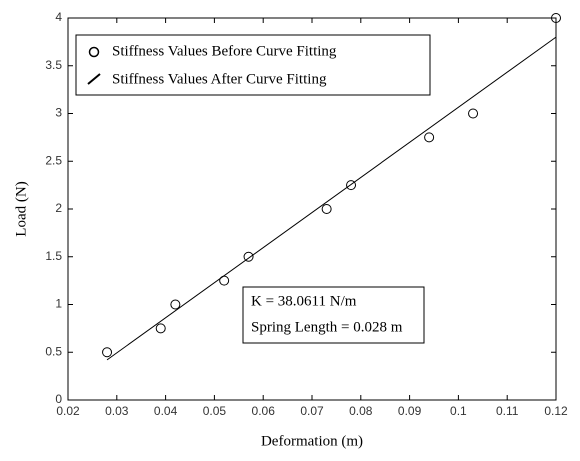 The image size is (580, 461). Describe the element at coordinates (21, 208) in the screenshot. I see `y-axis-label: Load (N)` at that location.